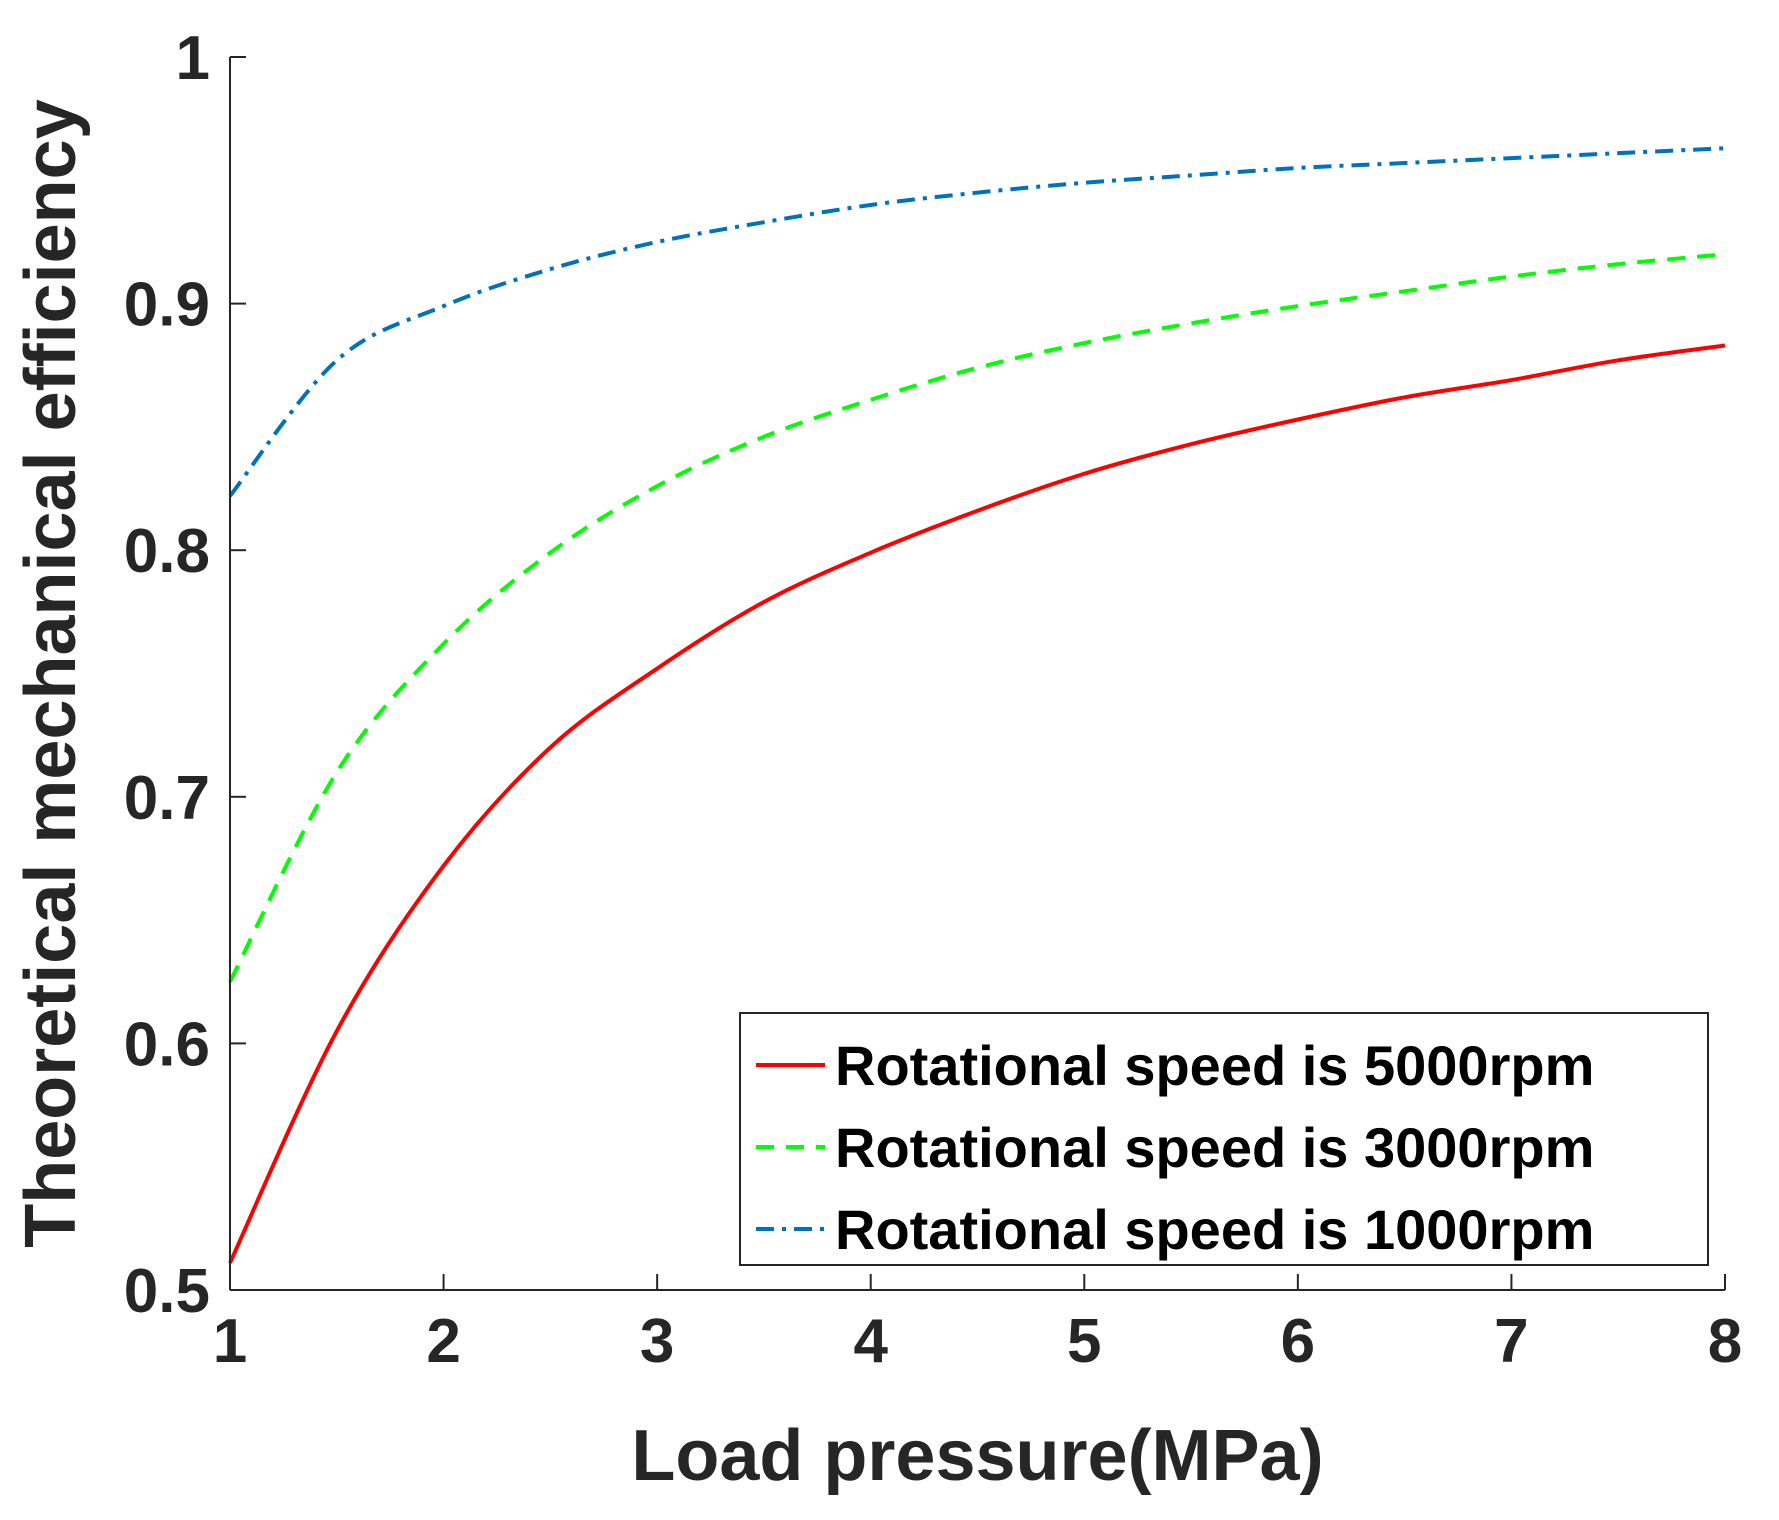  I want to click on x-tick-label: 7, so click(1511, 1341).